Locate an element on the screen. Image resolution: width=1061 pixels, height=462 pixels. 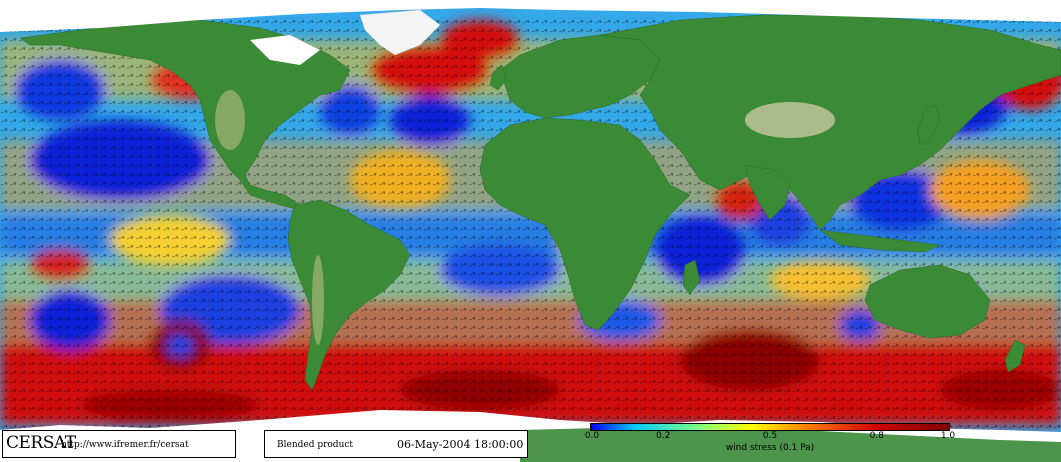
great-britain is located at coordinates (498, 77).